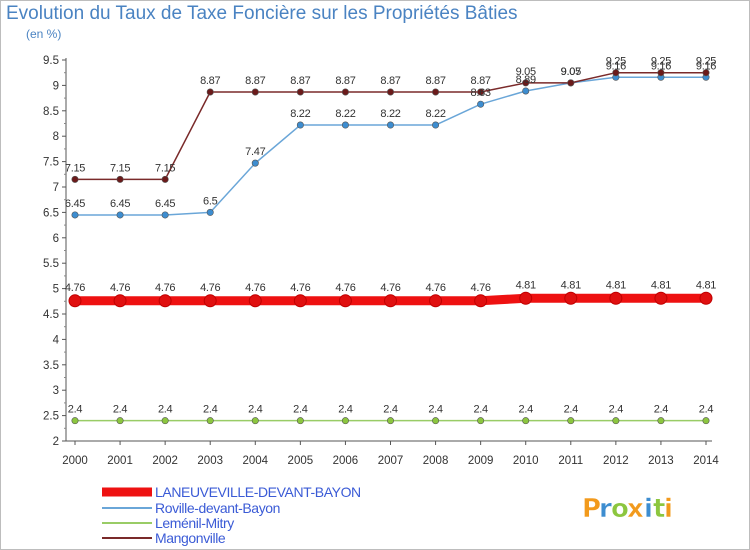  I want to click on chart-subtitle: (en %), so click(44, 34).